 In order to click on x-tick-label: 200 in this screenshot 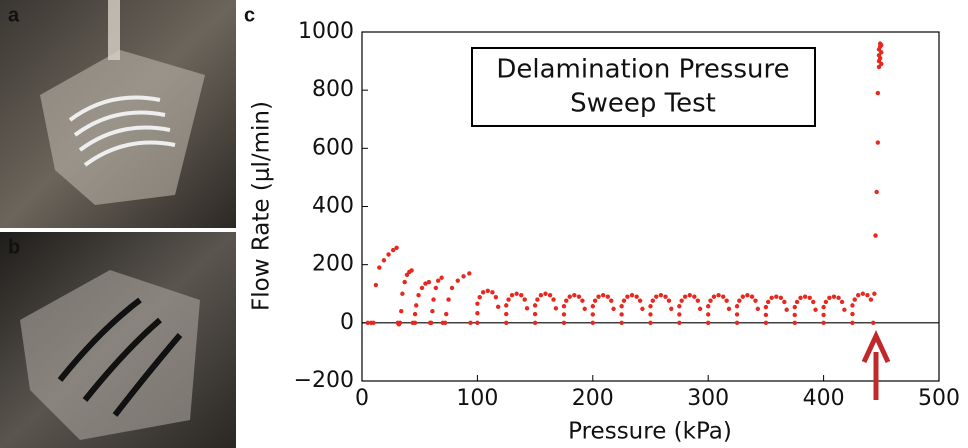, I will do `click(593, 398)`.